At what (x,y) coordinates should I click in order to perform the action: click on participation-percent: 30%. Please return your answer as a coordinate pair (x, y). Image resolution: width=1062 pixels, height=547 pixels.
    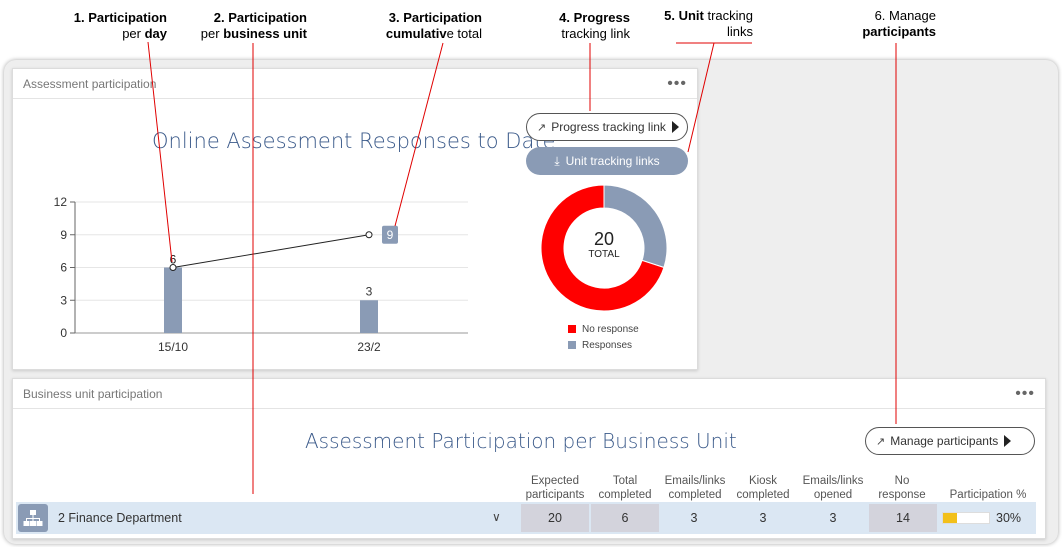
    Looking at the image, I should click on (1009, 518).